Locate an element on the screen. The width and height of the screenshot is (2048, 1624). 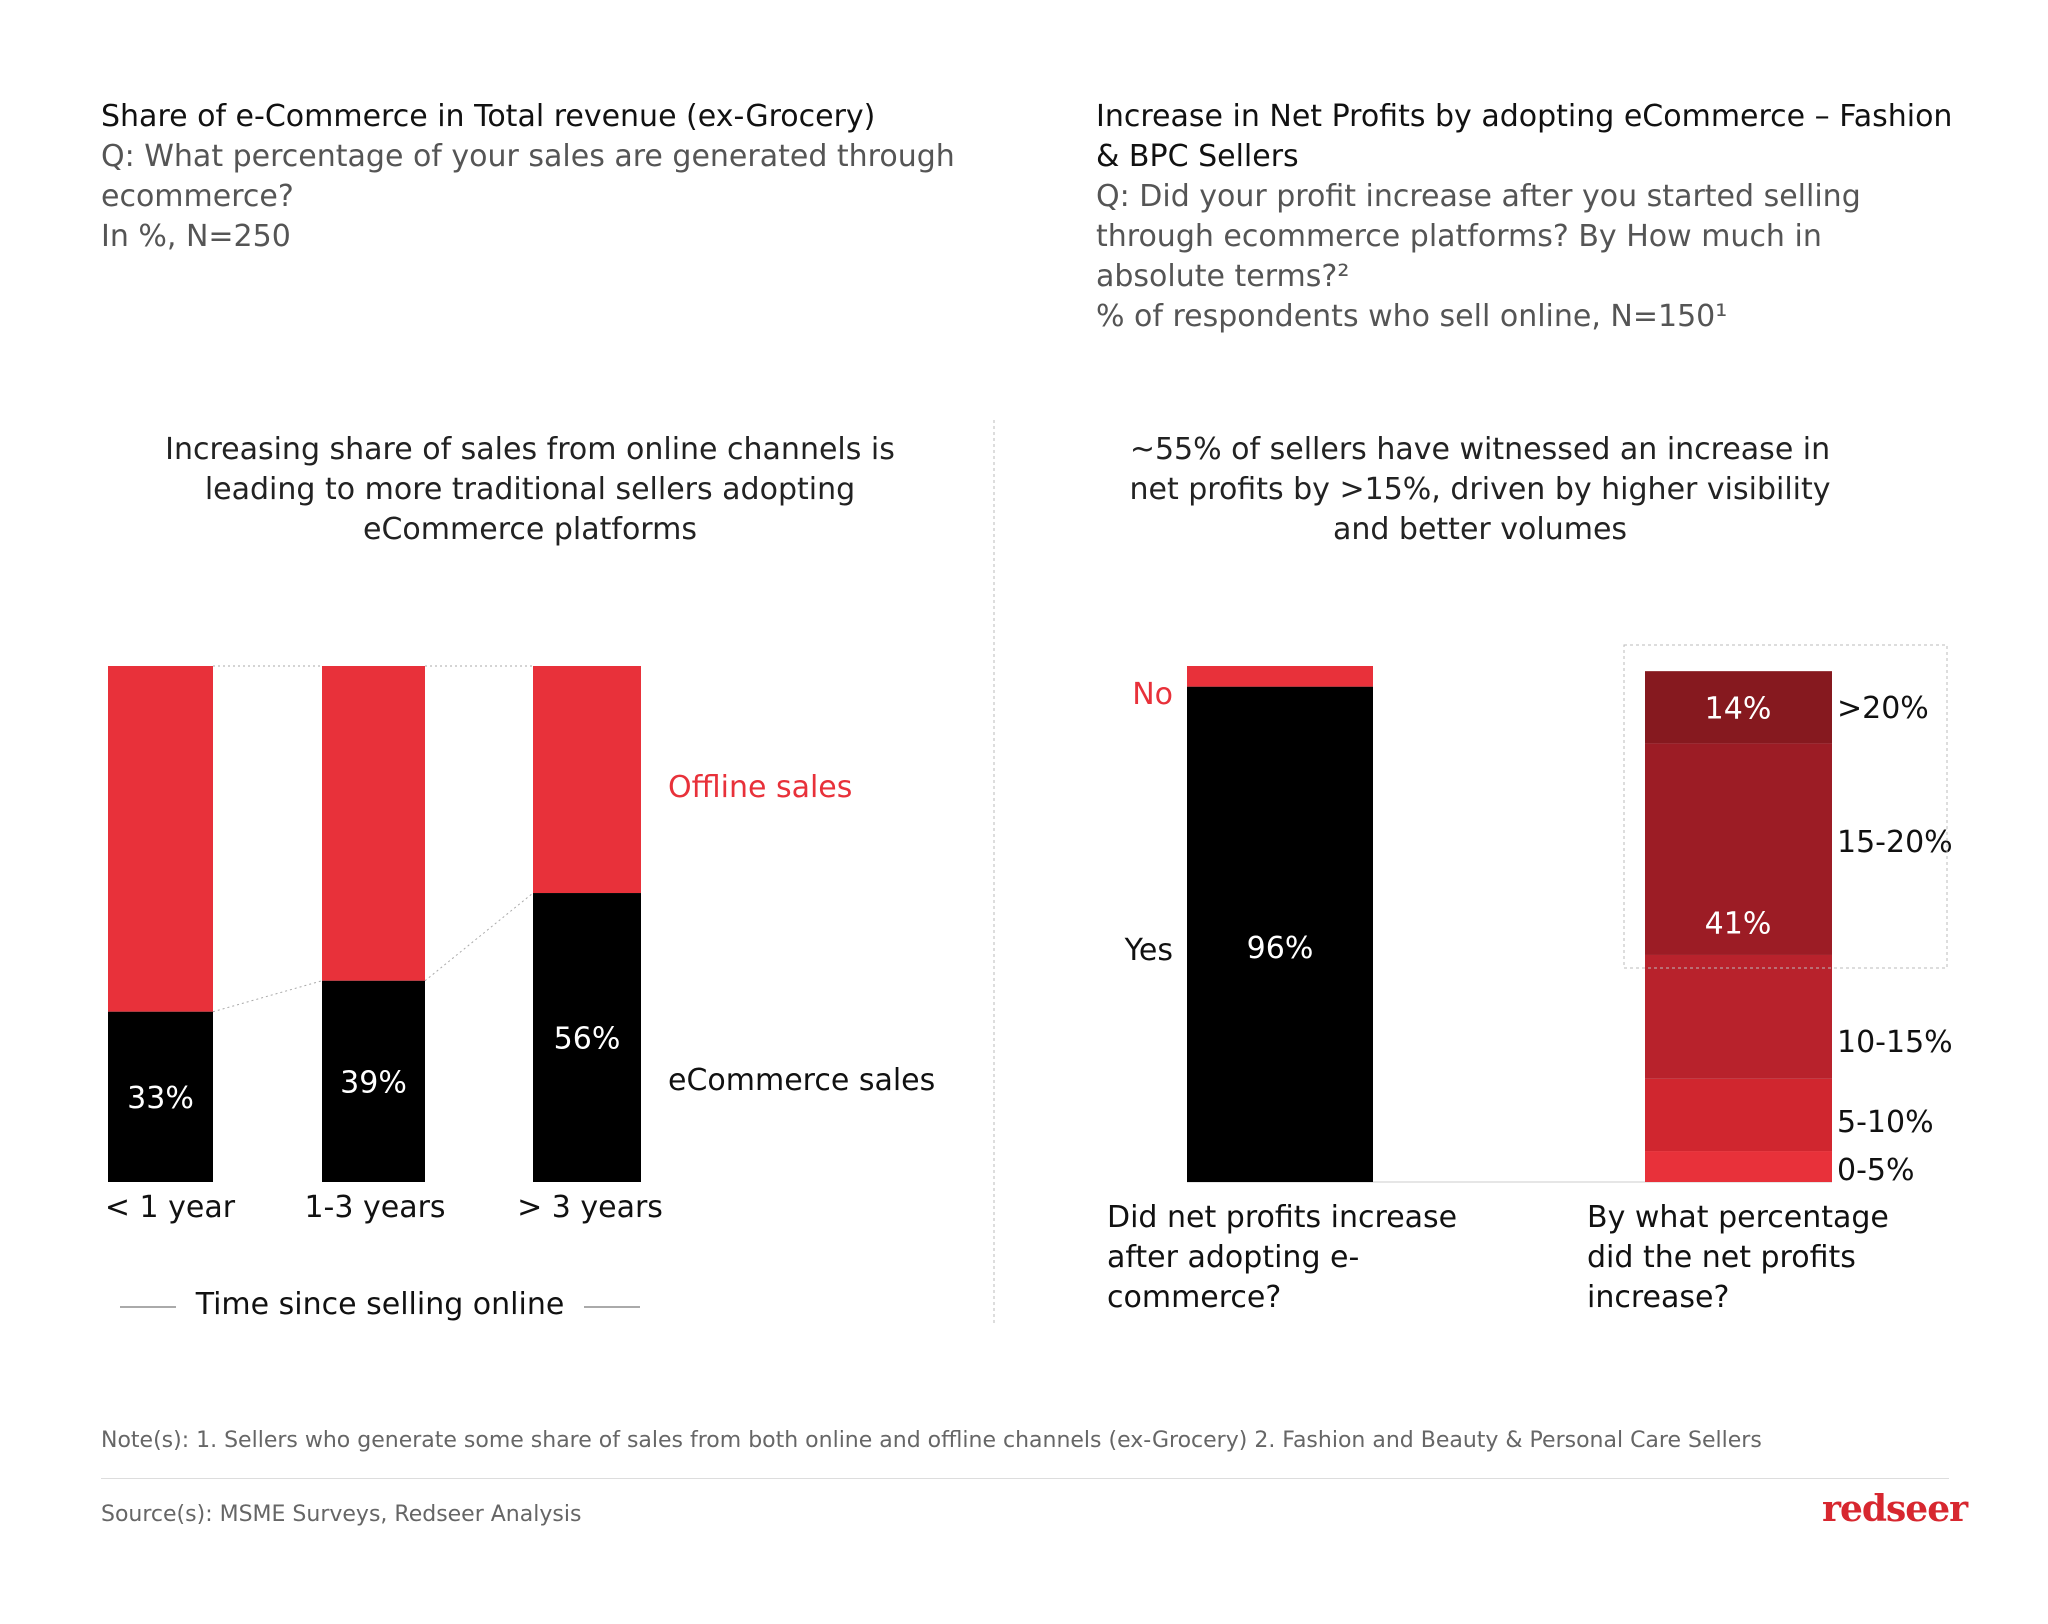
segment-label: >20% is located at coordinates (1883, 708).